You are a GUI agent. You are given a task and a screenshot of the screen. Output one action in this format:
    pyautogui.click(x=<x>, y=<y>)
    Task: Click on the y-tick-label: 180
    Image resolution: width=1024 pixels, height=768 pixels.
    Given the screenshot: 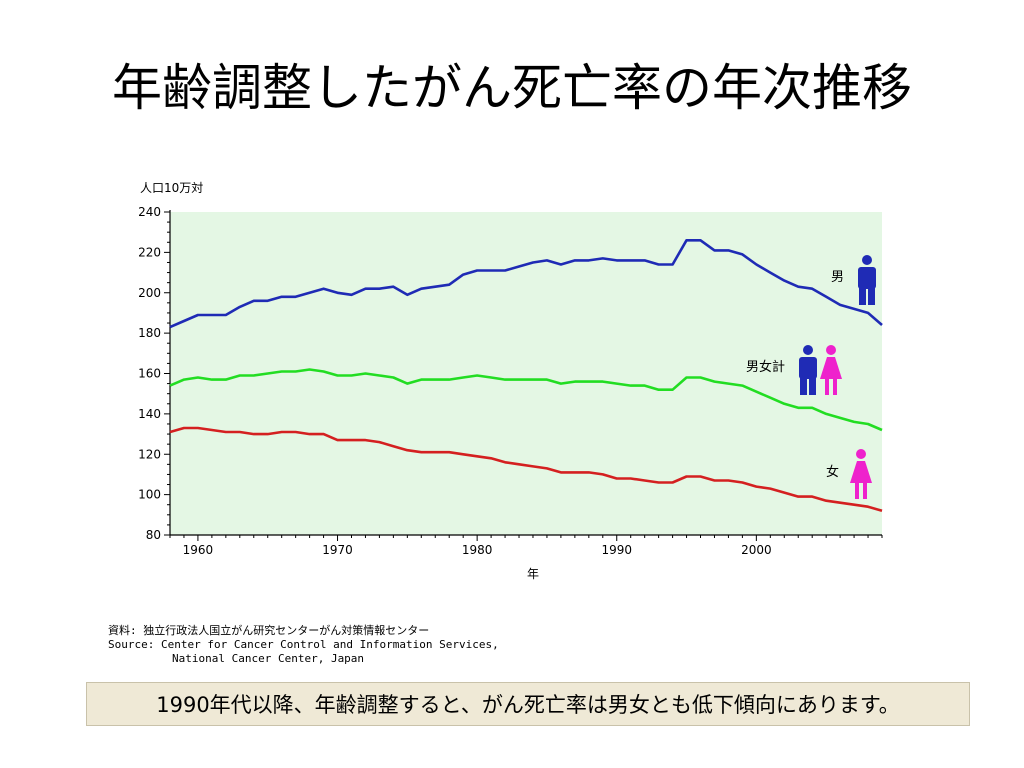 What is the action you would take?
    pyautogui.click(x=149, y=333)
    